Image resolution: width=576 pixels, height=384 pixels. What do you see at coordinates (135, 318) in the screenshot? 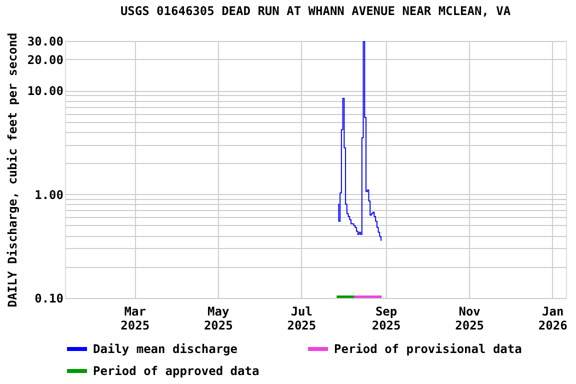
I see `x-tick-label: Mar 2025` at bounding box center [135, 318].